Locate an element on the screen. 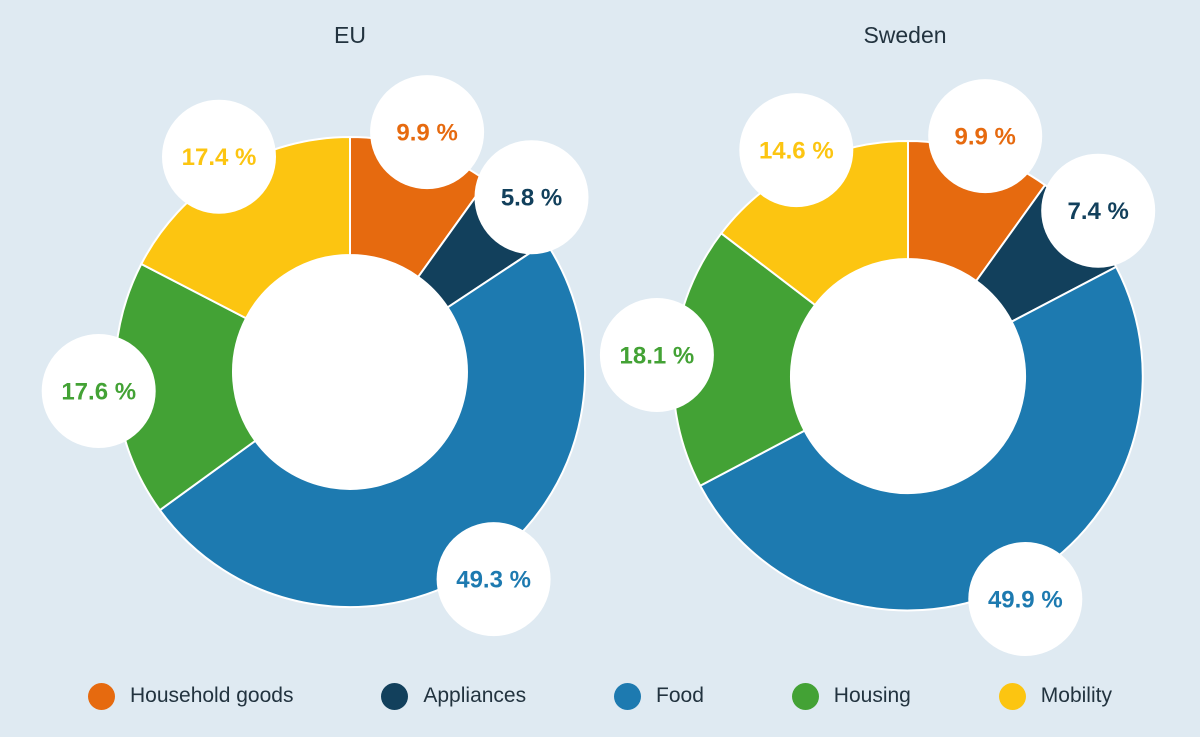  value-label-bubble-sweden-food is located at coordinates (1025, 599).